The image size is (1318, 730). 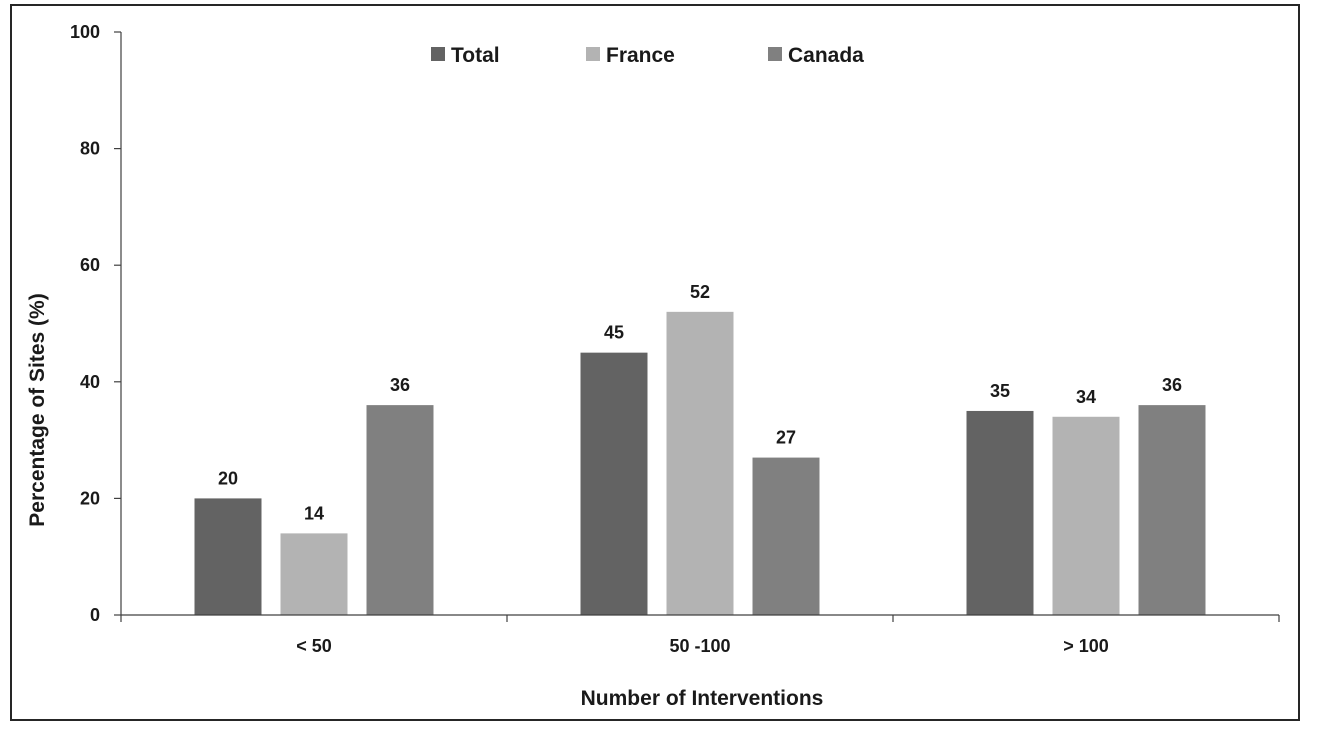 I want to click on y-tick-label: 0, so click(x=95, y=615).